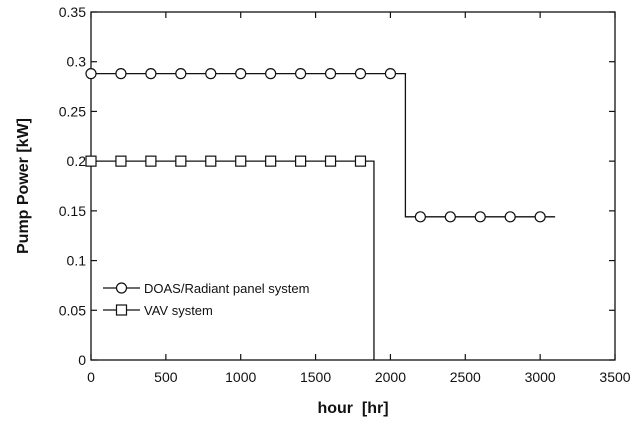 This screenshot has width=643, height=431. What do you see at coordinates (240, 377) in the screenshot?
I see `x-tick-label-2: 1000` at bounding box center [240, 377].